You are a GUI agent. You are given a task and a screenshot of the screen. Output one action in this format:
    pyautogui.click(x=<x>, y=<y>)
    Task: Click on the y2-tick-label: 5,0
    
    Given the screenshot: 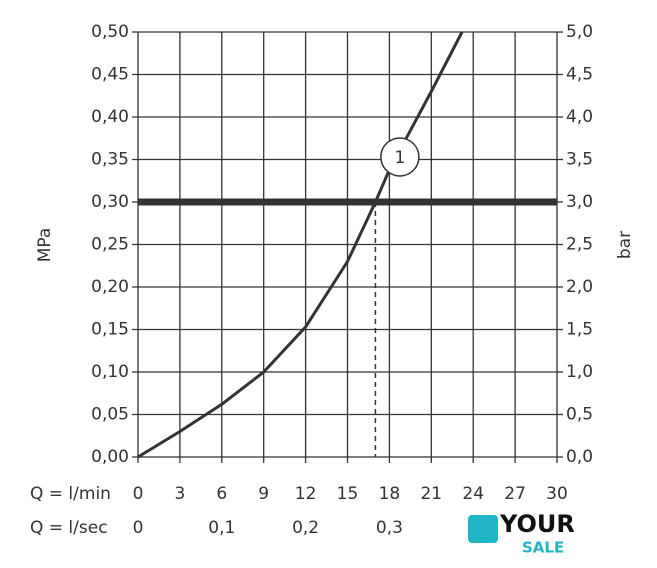 What is the action you would take?
    pyautogui.click(x=579, y=32)
    